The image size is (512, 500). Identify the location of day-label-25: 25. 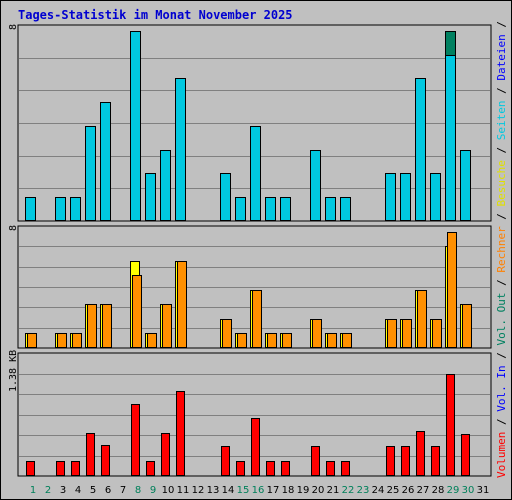
(393, 490).